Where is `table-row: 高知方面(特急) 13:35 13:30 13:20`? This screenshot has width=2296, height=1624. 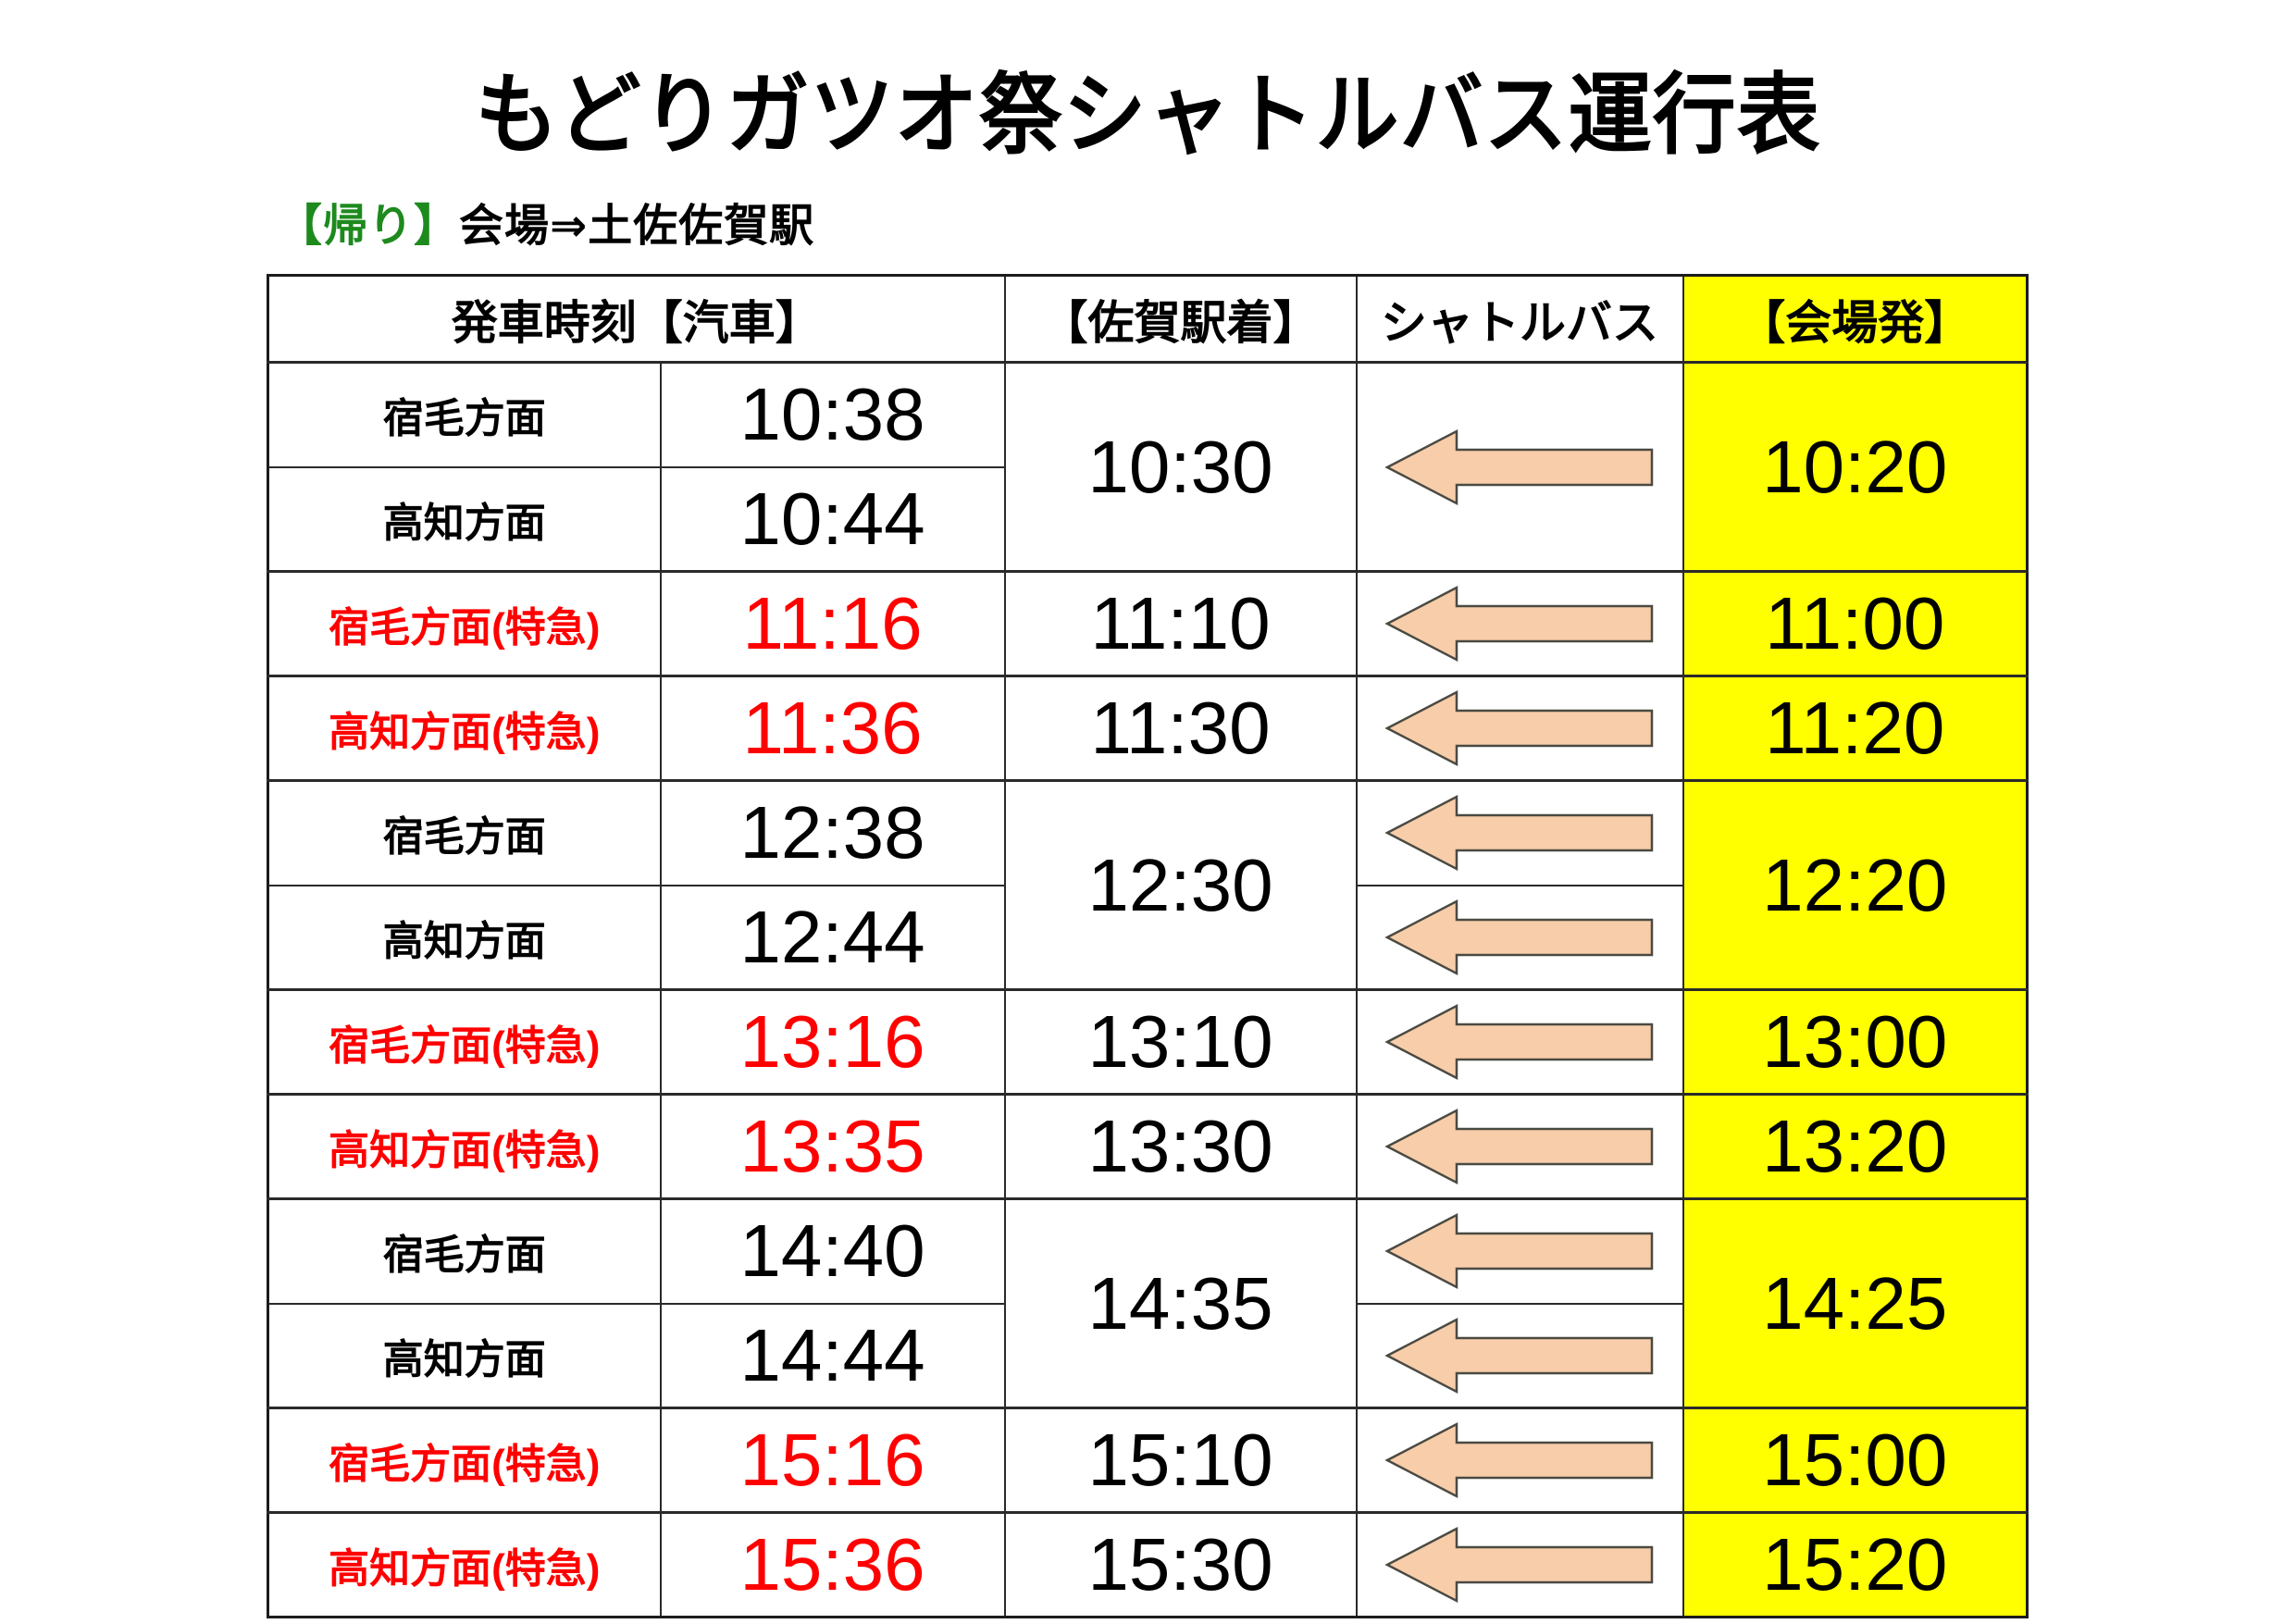
table-row: 高知方面(特急) 13:35 13:30 13:20 is located at coordinates (1148, 1146).